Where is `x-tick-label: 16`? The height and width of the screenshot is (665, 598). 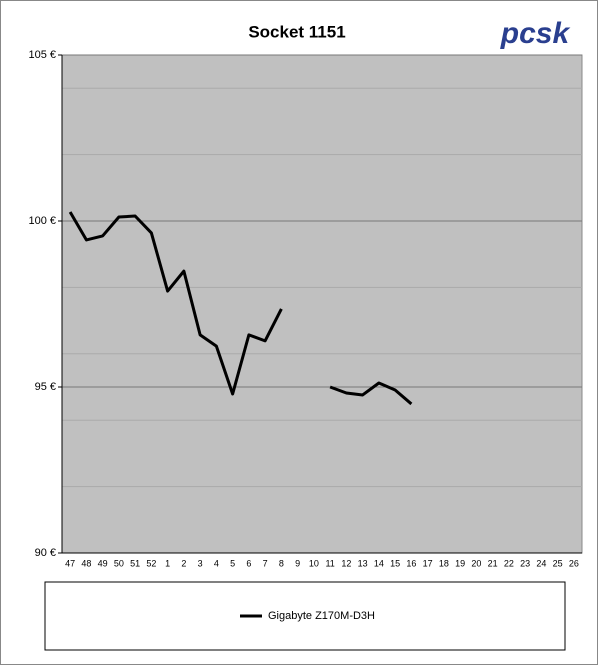 x-tick-label: 16 is located at coordinates (411, 563).